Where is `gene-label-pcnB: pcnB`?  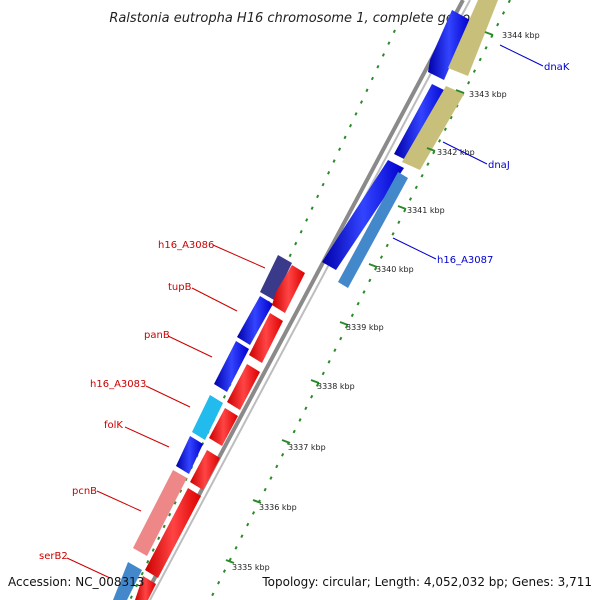
gene-label-pcnB: pcnB is located at coordinates (84, 491).